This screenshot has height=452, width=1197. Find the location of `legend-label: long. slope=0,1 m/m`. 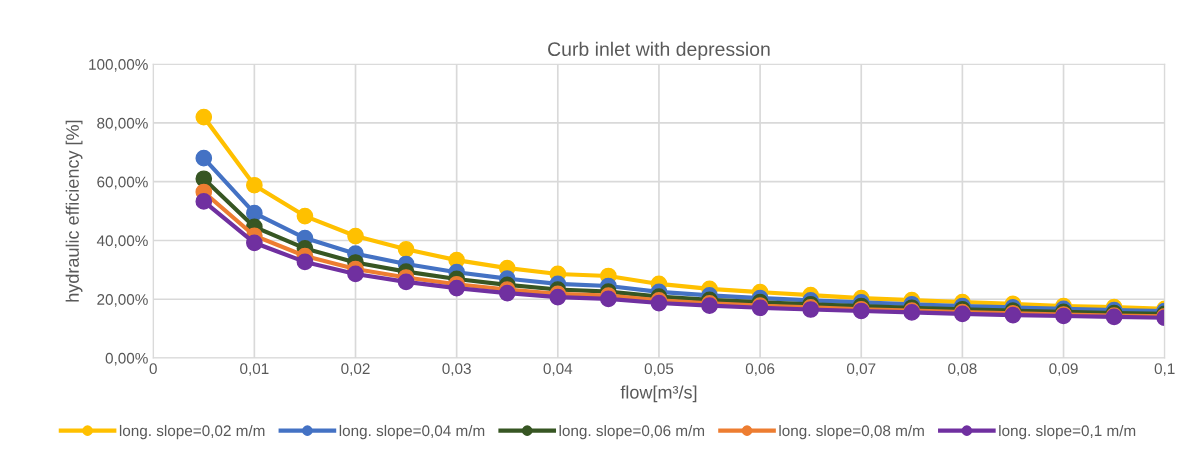

legend-label: long. slope=0,1 m/m is located at coordinates (1067, 432).